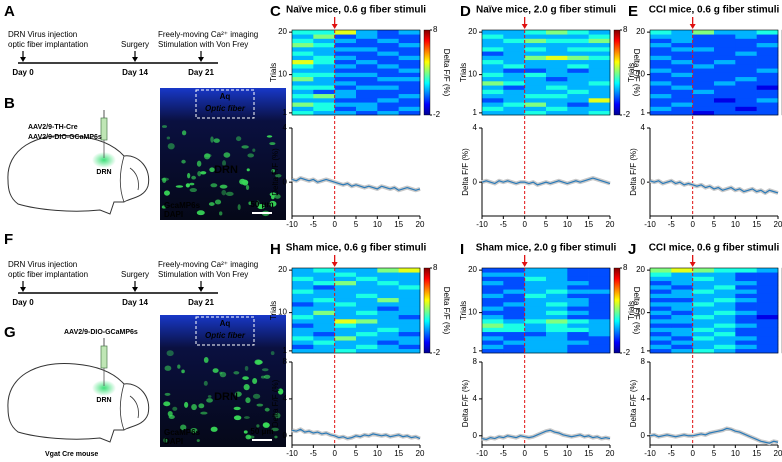  I want to click on y-tick-label: 10, so click(472, 74).